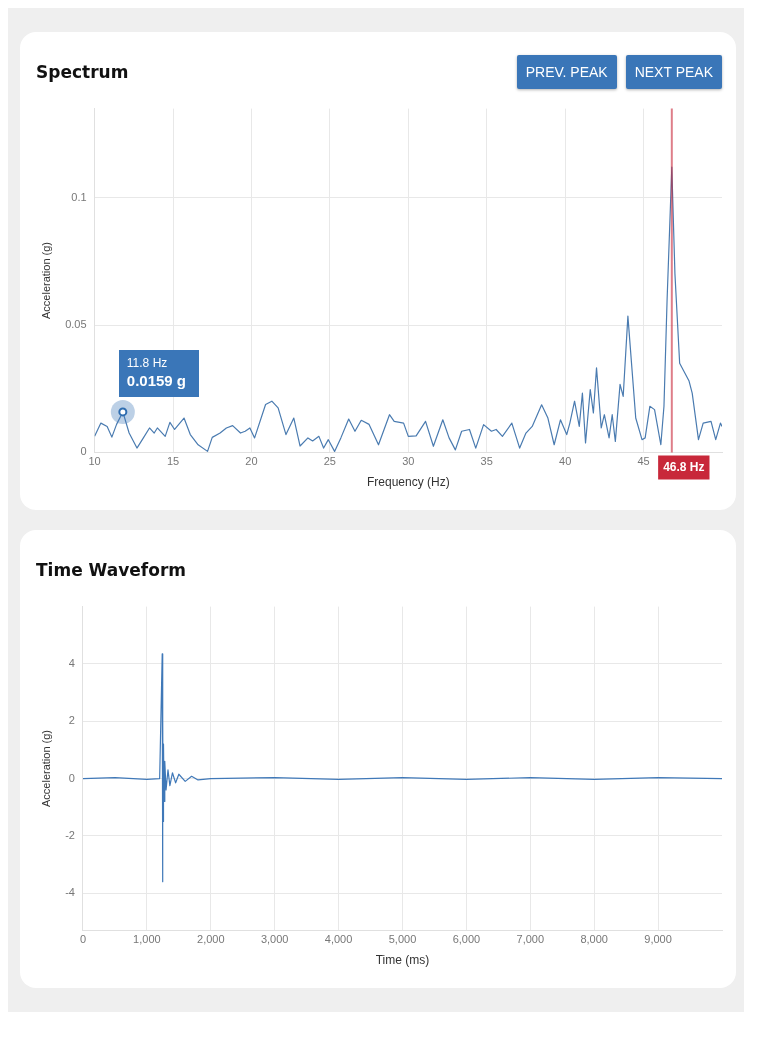 The height and width of the screenshot is (1059, 772). What do you see at coordinates (70, 834) in the screenshot?
I see `y-tick-label: -2` at bounding box center [70, 834].